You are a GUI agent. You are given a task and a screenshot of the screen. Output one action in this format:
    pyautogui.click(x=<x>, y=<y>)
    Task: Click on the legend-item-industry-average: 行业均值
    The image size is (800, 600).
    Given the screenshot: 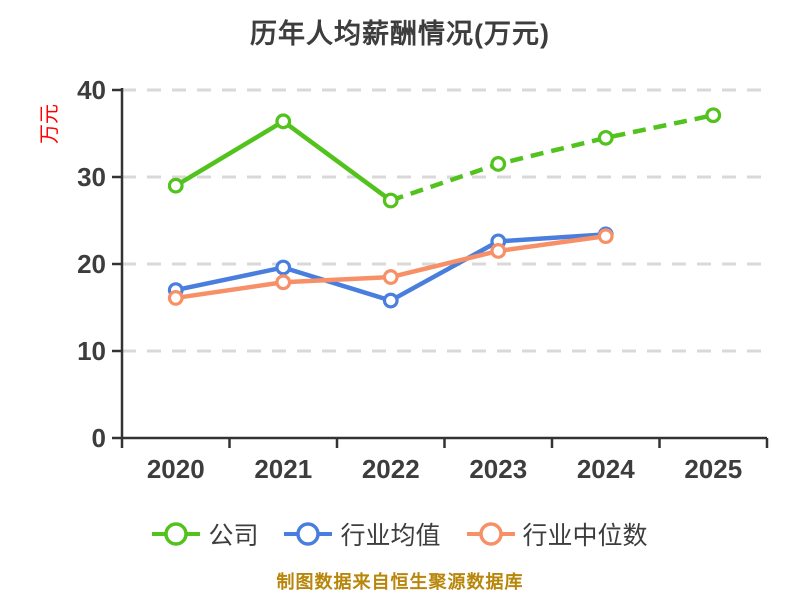 What is the action you would take?
    pyautogui.click(x=362, y=534)
    